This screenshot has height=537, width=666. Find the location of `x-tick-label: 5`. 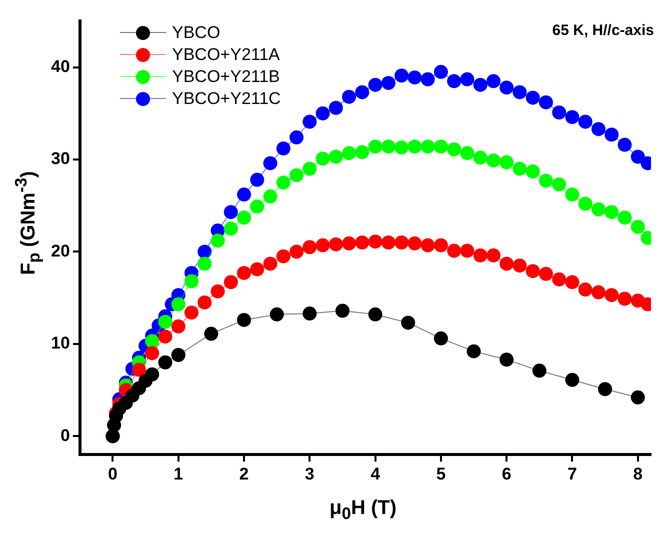

x-tick-label: 5 is located at coordinates (441, 474).